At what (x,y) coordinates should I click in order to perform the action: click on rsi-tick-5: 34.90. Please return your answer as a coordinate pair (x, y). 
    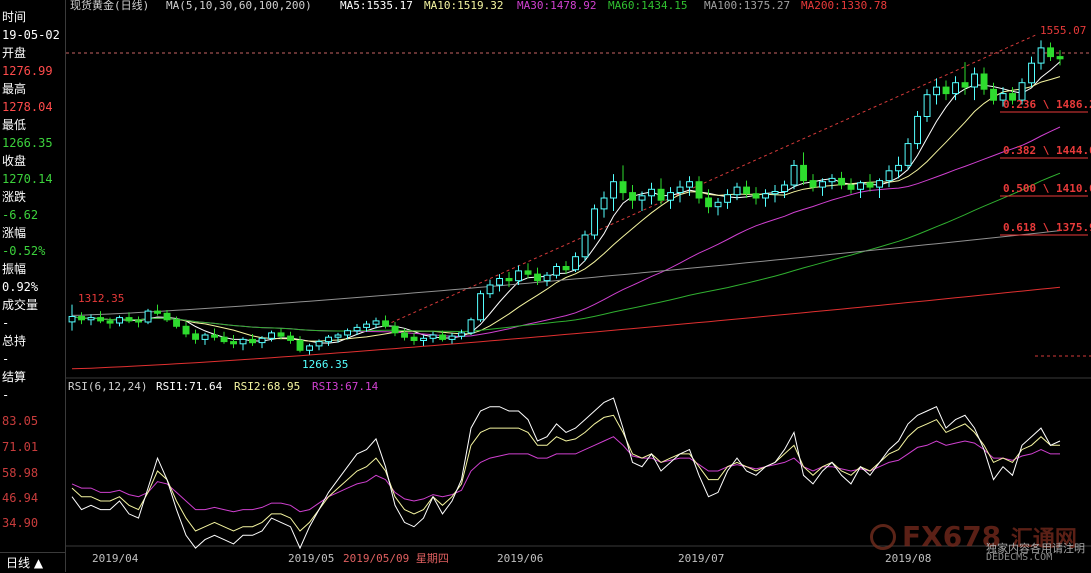
    Looking at the image, I should click on (20, 523).